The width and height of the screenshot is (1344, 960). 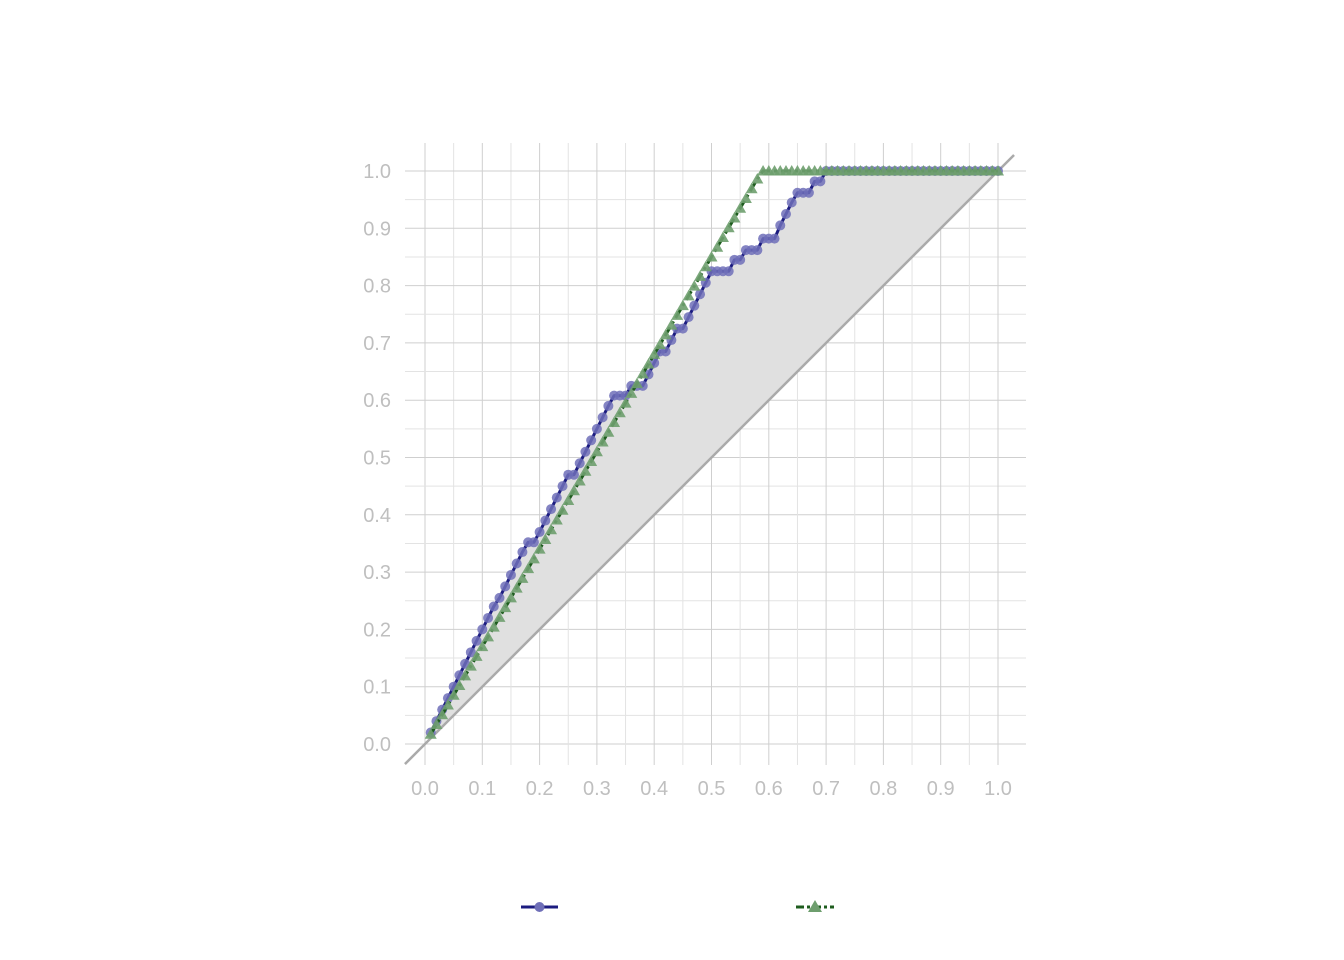 What do you see at coordinates (377, 688) in the screenshot?
I see `y-tick-label: 0.1` at bounding box center [377, 688].